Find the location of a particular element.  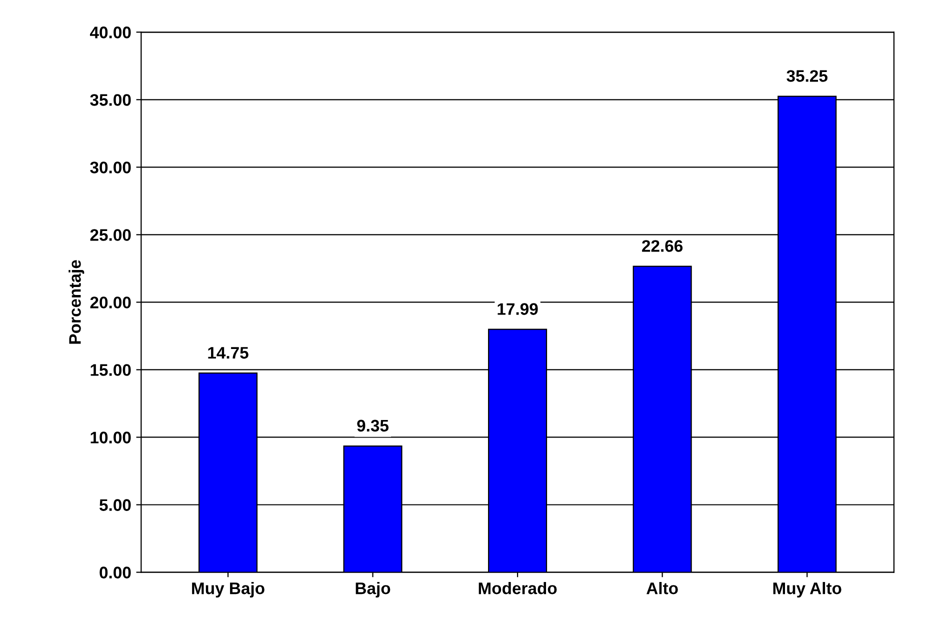

y-tick-label: 25.00 is located at coordinates (110, 235).